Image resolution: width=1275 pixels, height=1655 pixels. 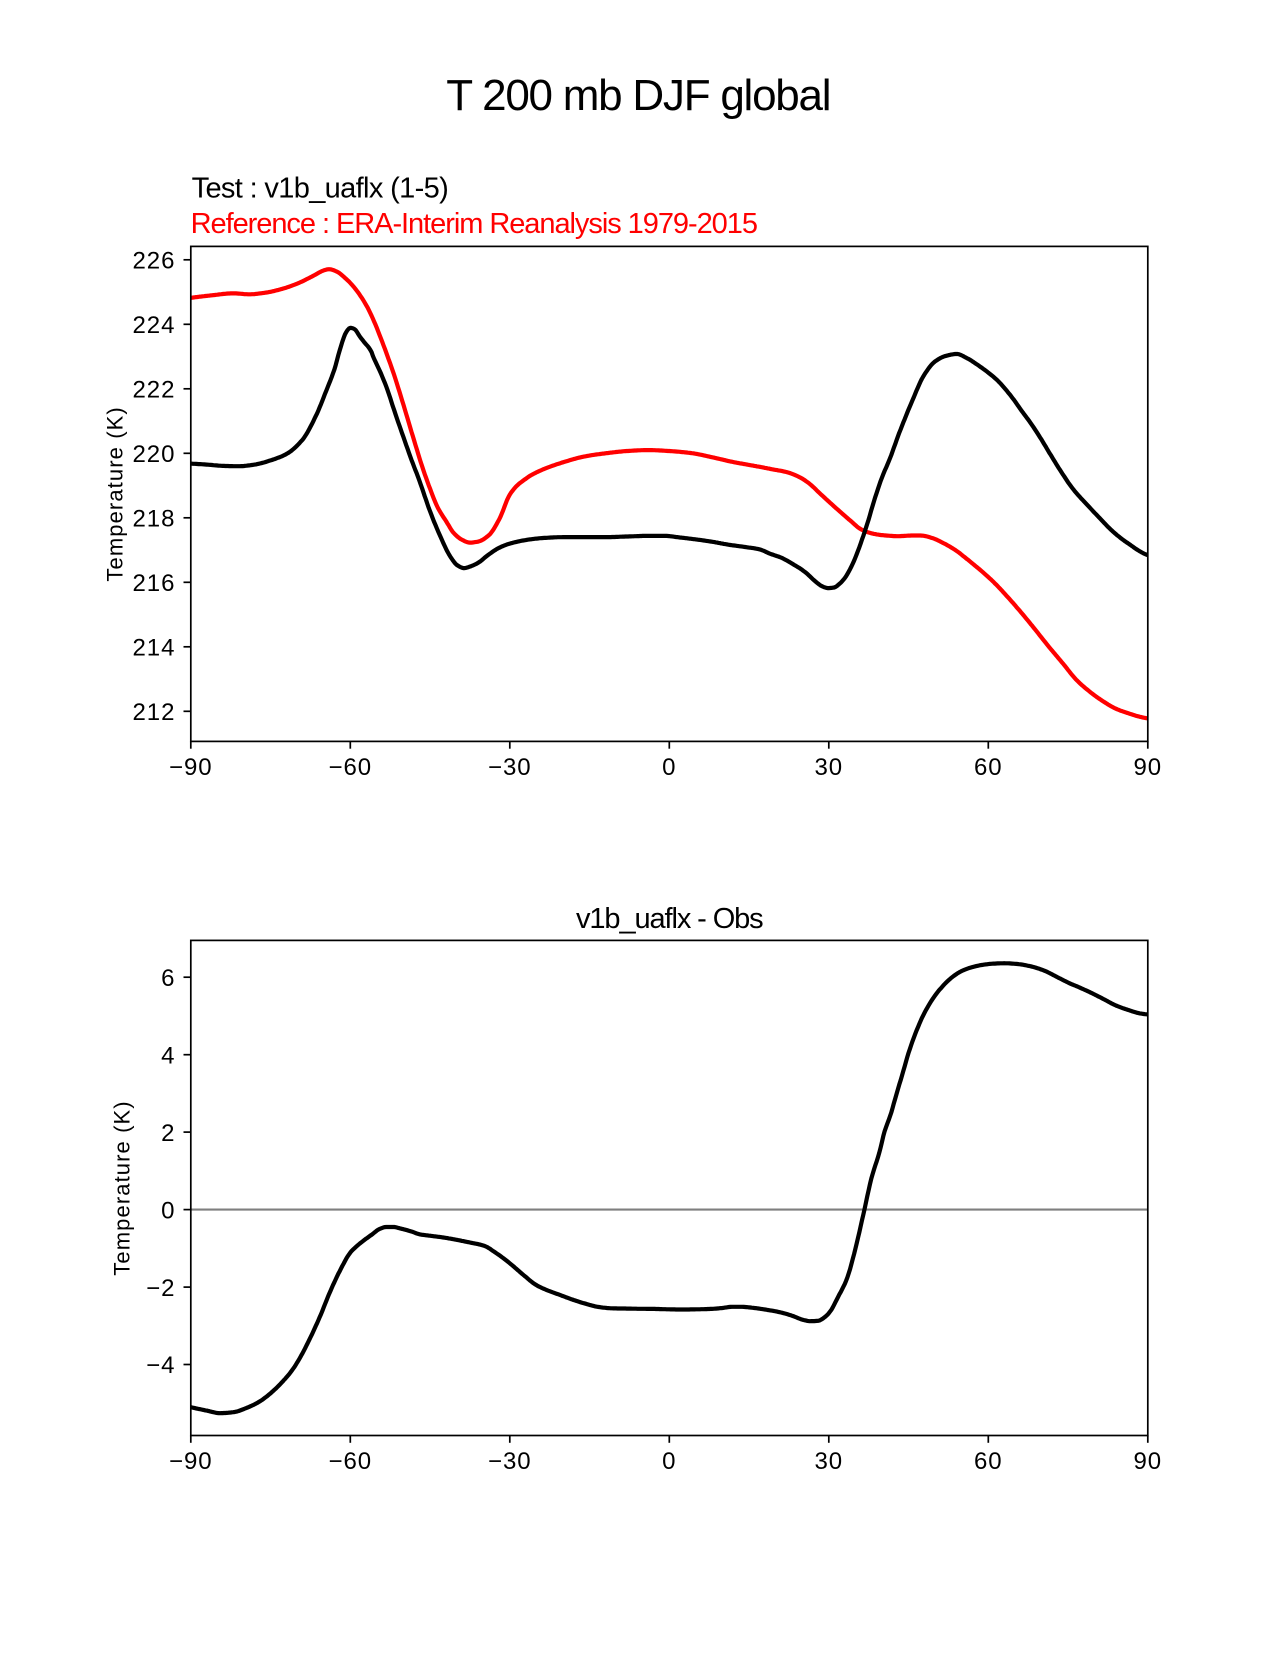 I want to click on svg-text: 226, so click(x=153, y=261).